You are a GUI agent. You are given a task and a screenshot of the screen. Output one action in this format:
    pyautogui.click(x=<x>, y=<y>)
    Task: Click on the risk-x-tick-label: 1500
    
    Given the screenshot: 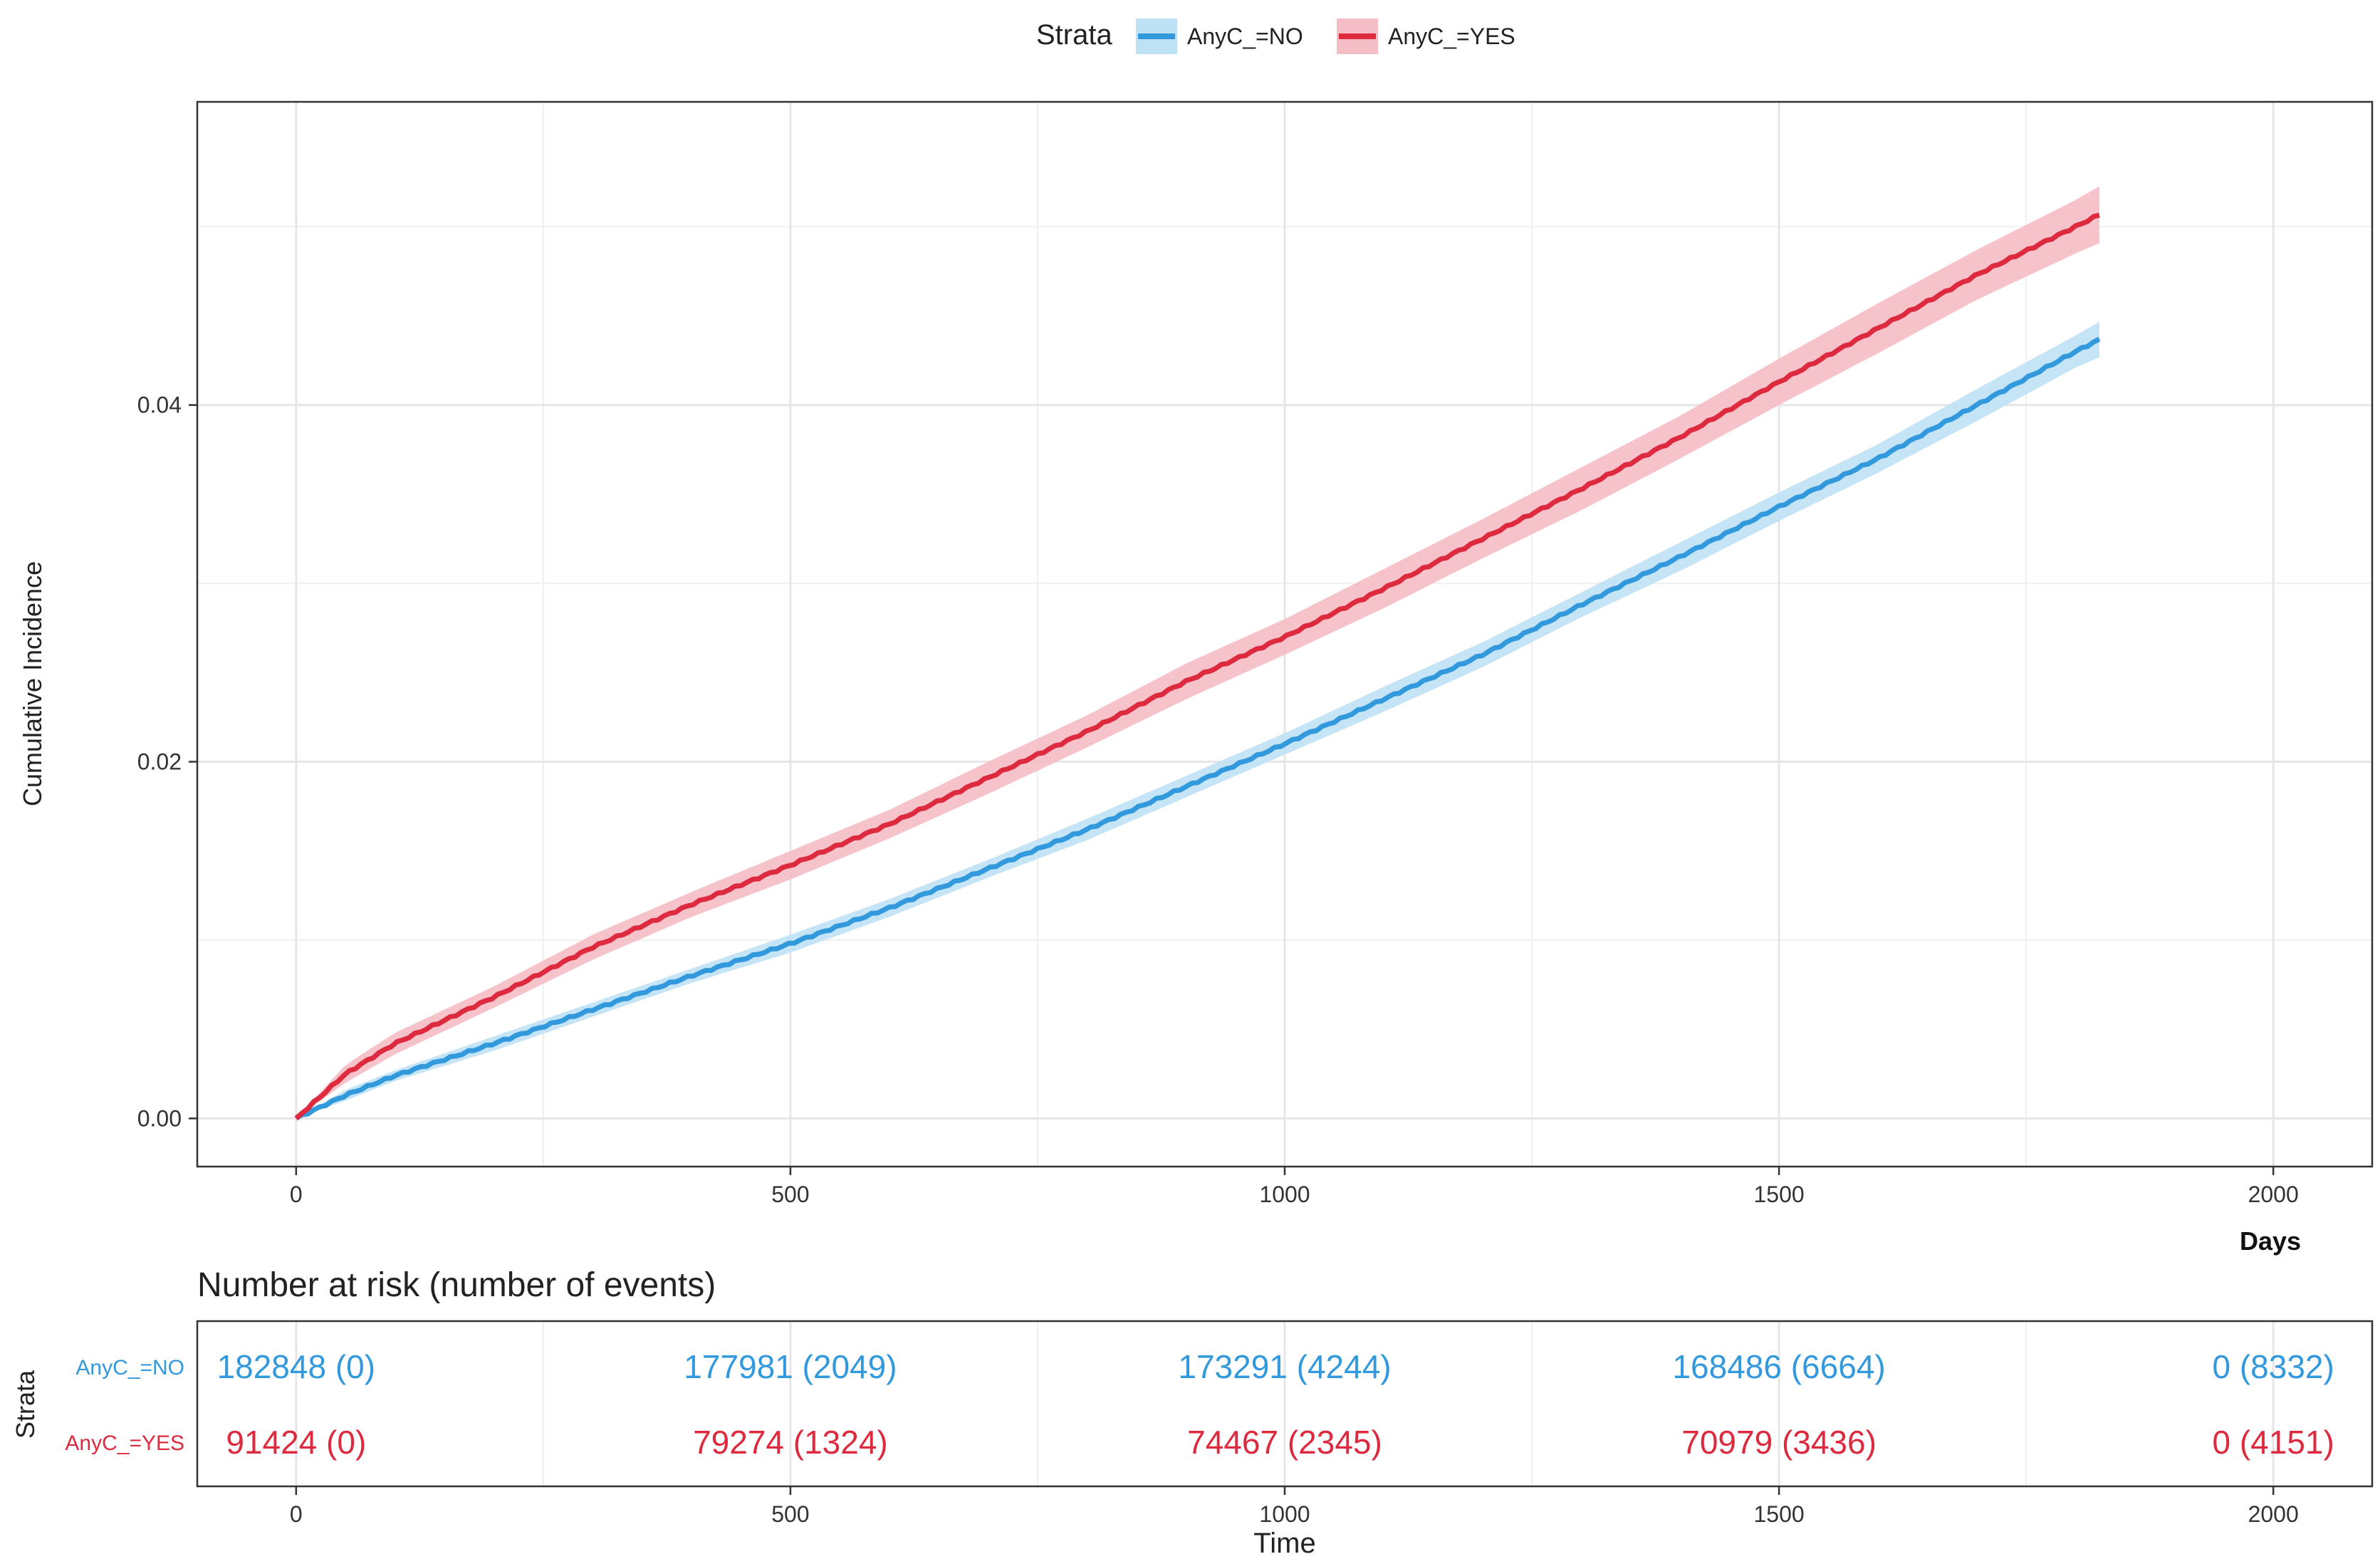 What is the action you would take?
    pyautogui.click(x=1778, y=1514)
    